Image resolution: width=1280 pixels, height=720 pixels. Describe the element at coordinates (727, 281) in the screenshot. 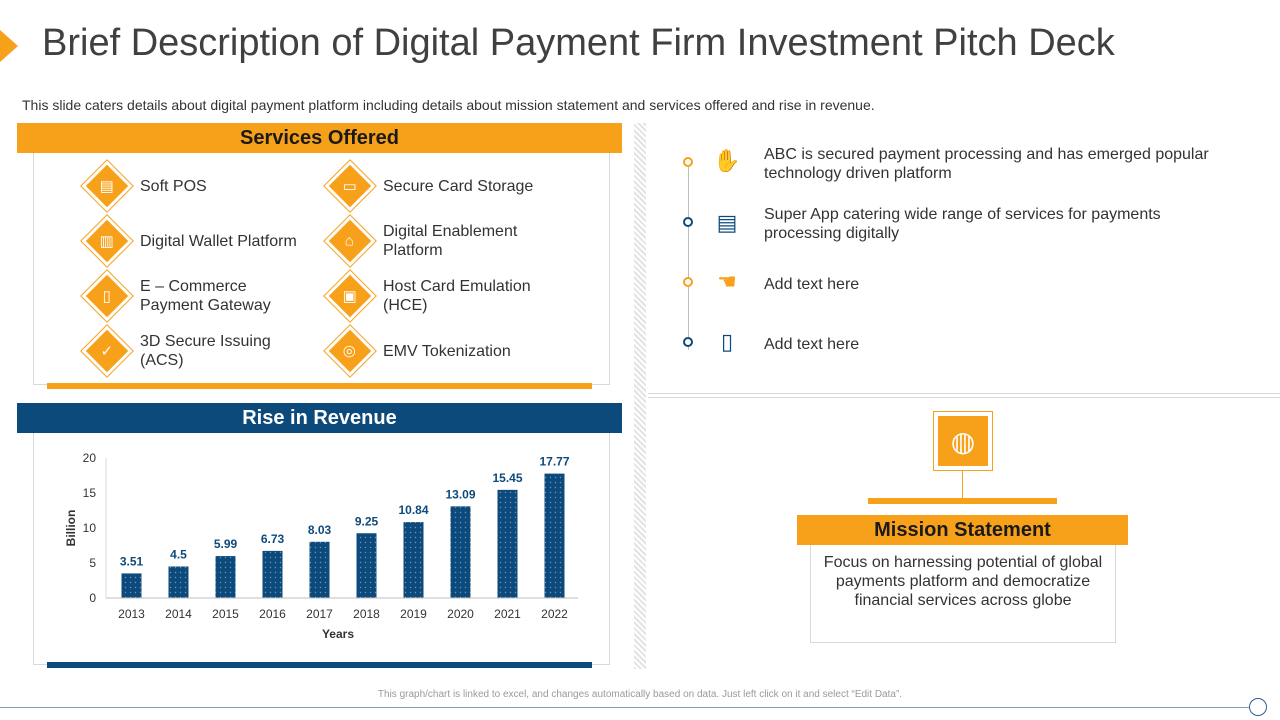

I see `hand-coin-icon: ☚` at that location.